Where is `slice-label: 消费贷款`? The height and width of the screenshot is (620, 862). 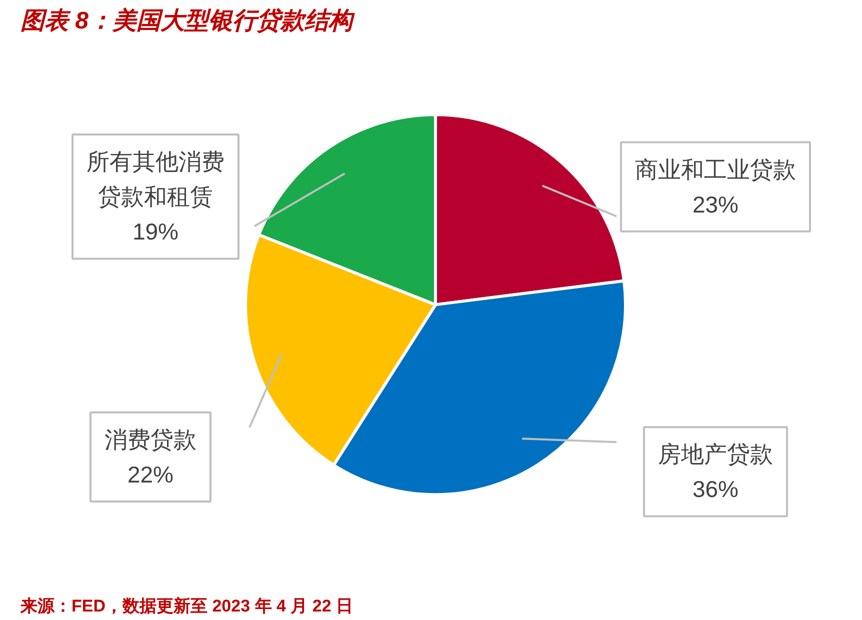 slice-label: 消费贷款 is located at coordinates (150, 439).